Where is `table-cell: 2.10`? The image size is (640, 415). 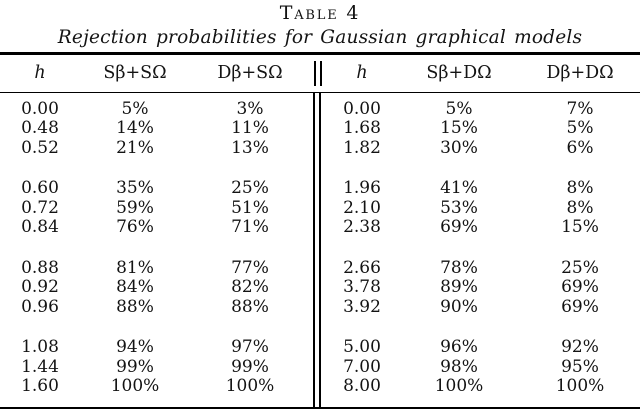 table-cell: 2.10 is located at coordinates (362, 207).